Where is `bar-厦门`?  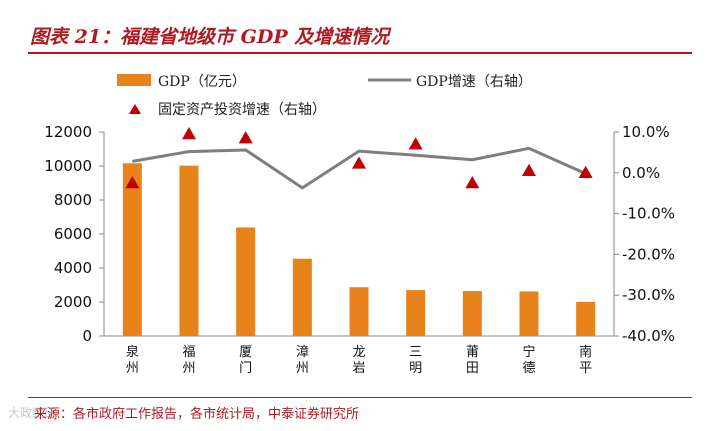 bar-厦门 is located at coordinates (246, 281).